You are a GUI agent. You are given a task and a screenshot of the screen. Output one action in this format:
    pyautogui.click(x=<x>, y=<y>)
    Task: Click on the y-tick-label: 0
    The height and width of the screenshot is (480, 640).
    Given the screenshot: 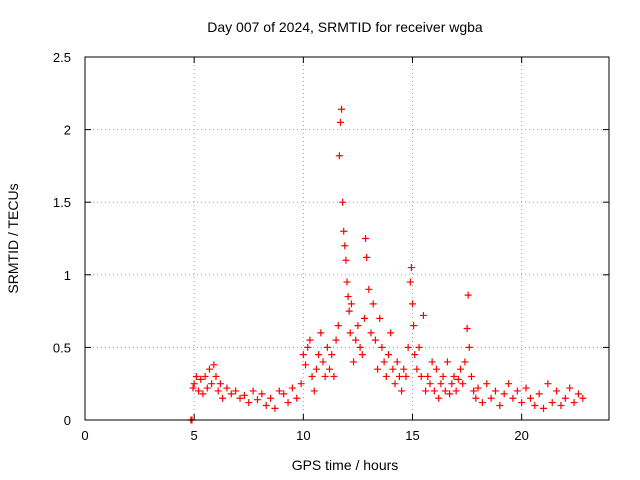 What is the action you would take?
    pyautogui.click(x=67, y=420)
    